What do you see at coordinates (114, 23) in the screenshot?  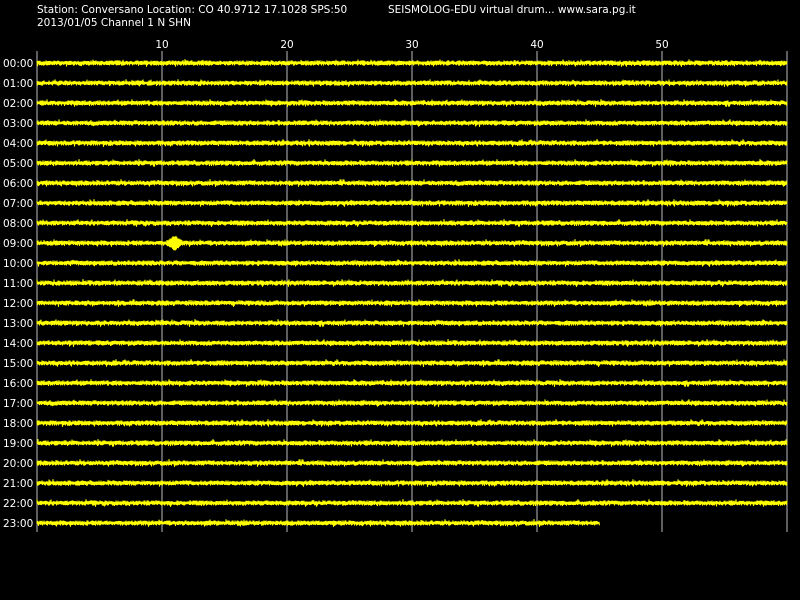 I see `date-channel-info: 2013/01/05 Channel 1 N SHN` at bounding box center [114, 23].